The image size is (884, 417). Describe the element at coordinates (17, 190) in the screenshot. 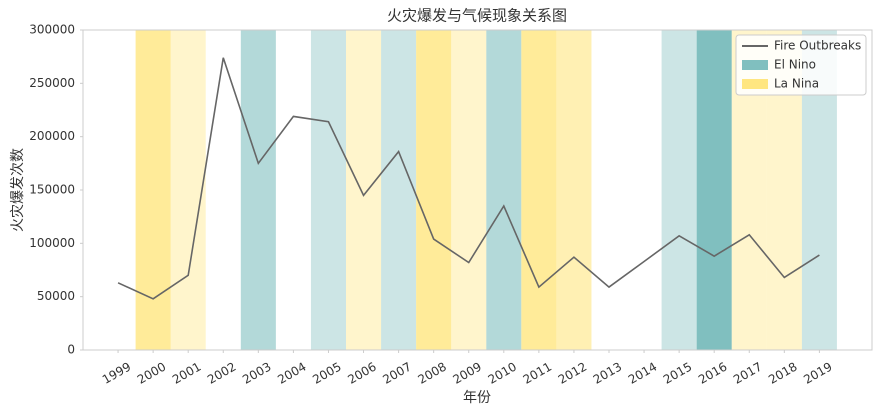

I see `y-axis-label: 火灾爆发次数` at that location.